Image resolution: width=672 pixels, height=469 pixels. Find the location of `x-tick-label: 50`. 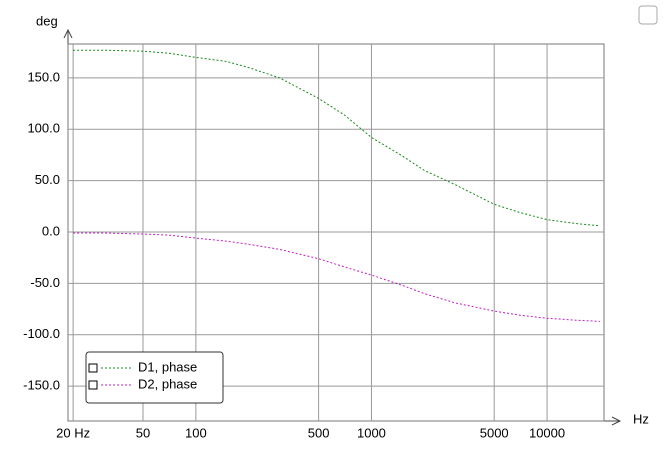

x-tick-label: 50 is located at coordinates (143, 432).